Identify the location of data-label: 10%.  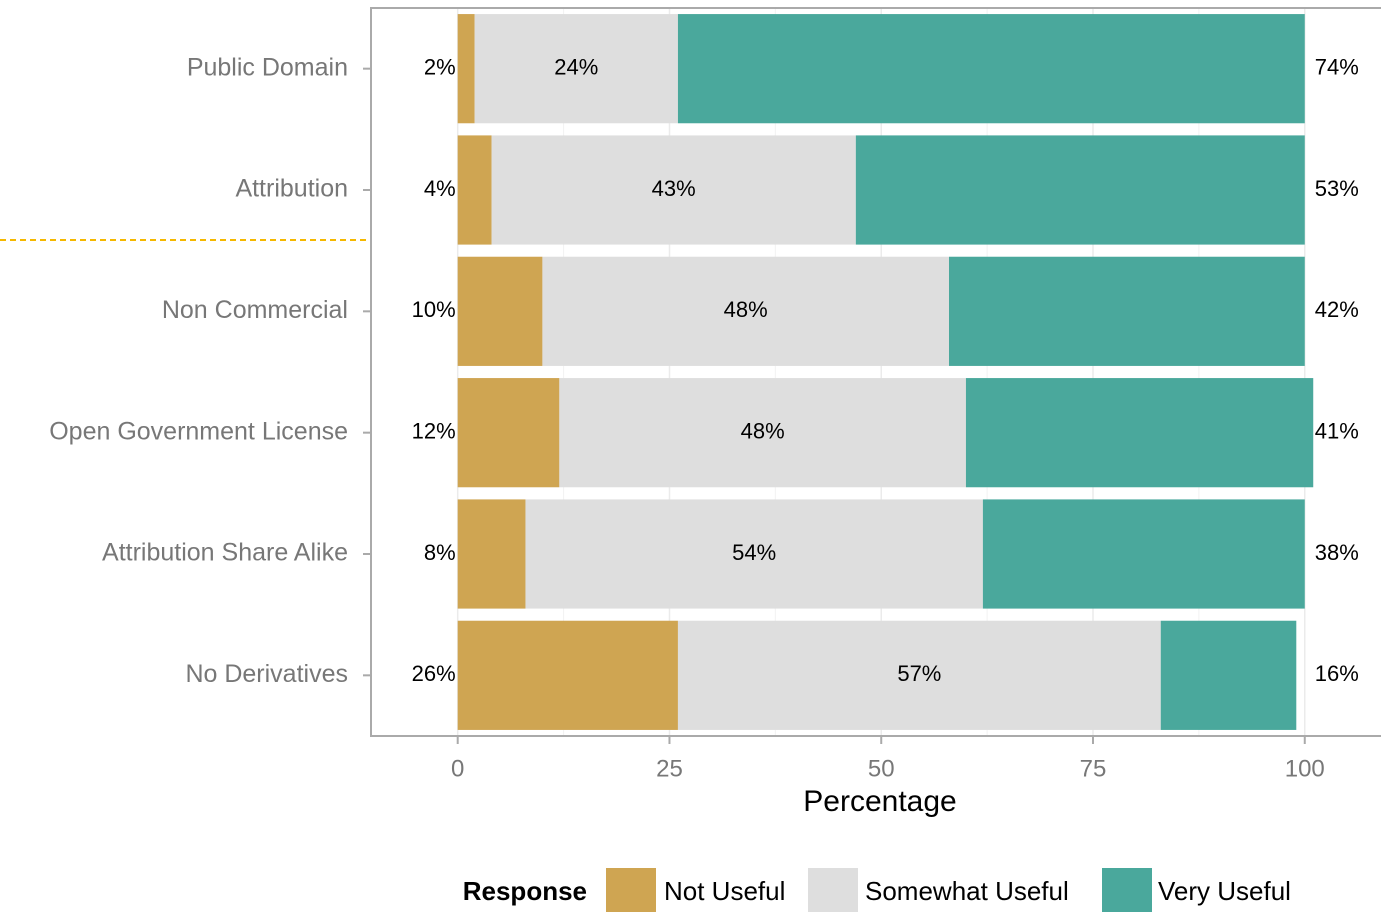
(434, 309).